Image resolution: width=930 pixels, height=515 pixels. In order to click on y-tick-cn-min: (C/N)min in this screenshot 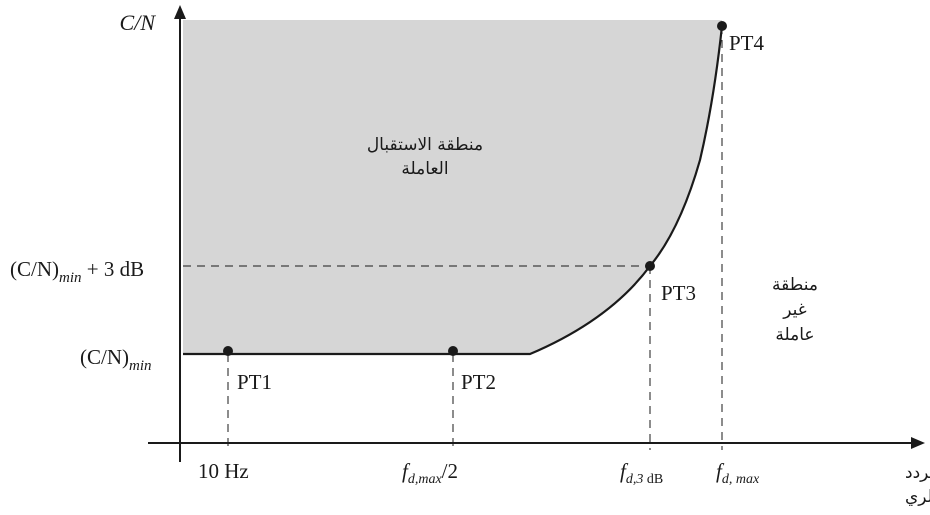, I will do `click(116, 359)`.